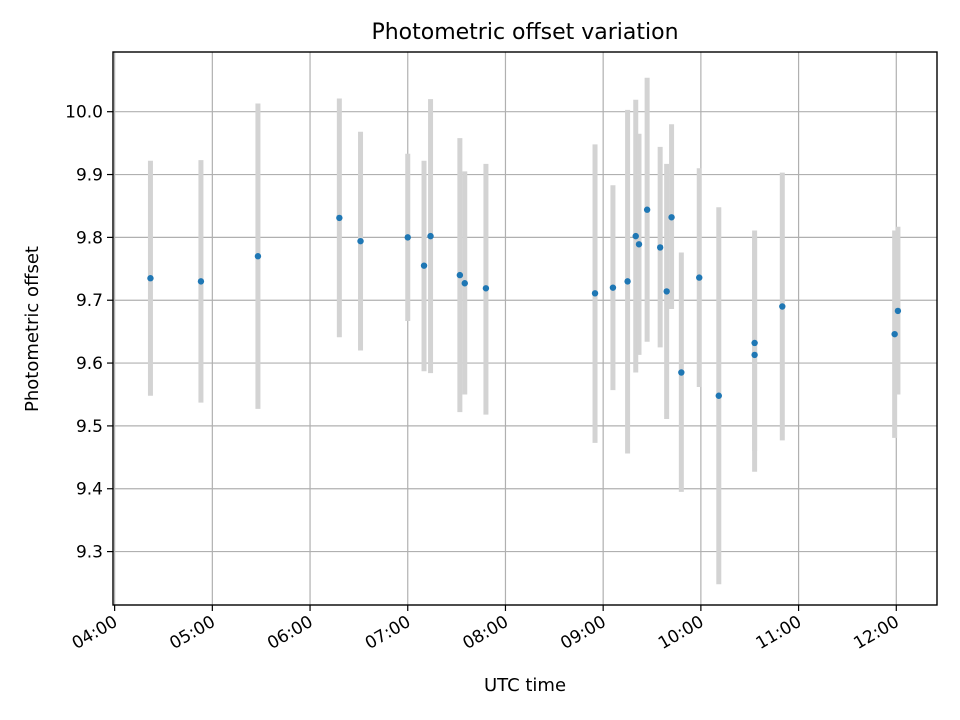 The image size is (960, 720). Describe the element at coordinates (89, 490) in the screenshot. I see `y-tick-label: 9.4` at that location.